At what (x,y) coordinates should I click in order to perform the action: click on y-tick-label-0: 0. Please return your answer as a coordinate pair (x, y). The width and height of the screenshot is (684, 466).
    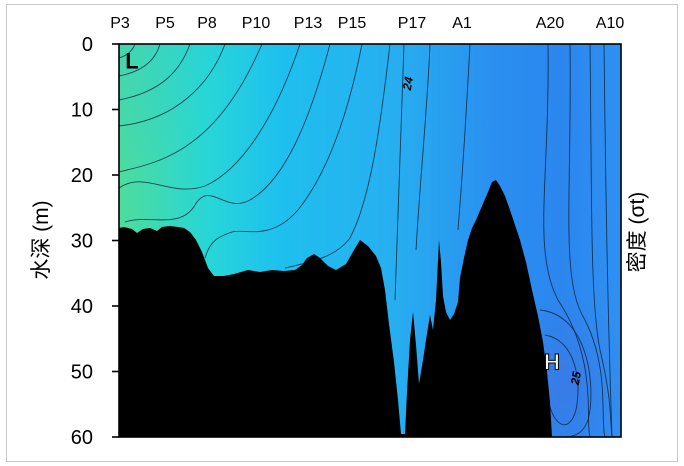
    Looking at the image, I should click on (87, 45).